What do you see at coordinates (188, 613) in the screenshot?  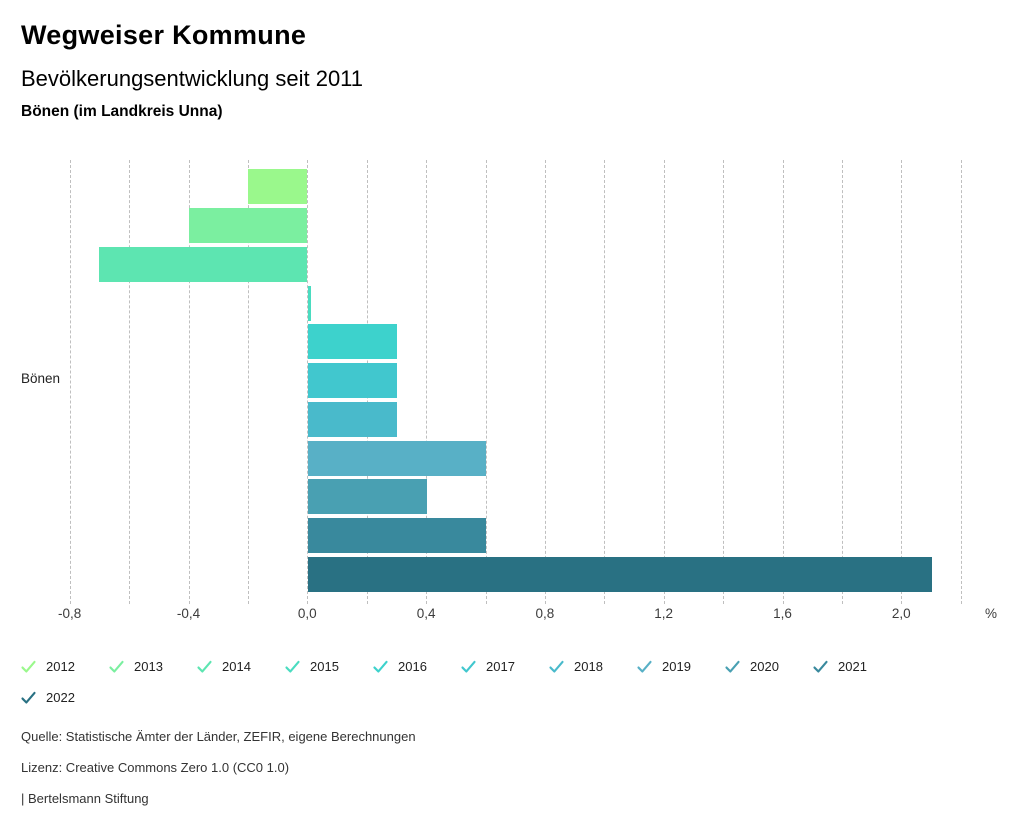 I see `x-tick-label: -0,4` at bounding box center [188, 613].